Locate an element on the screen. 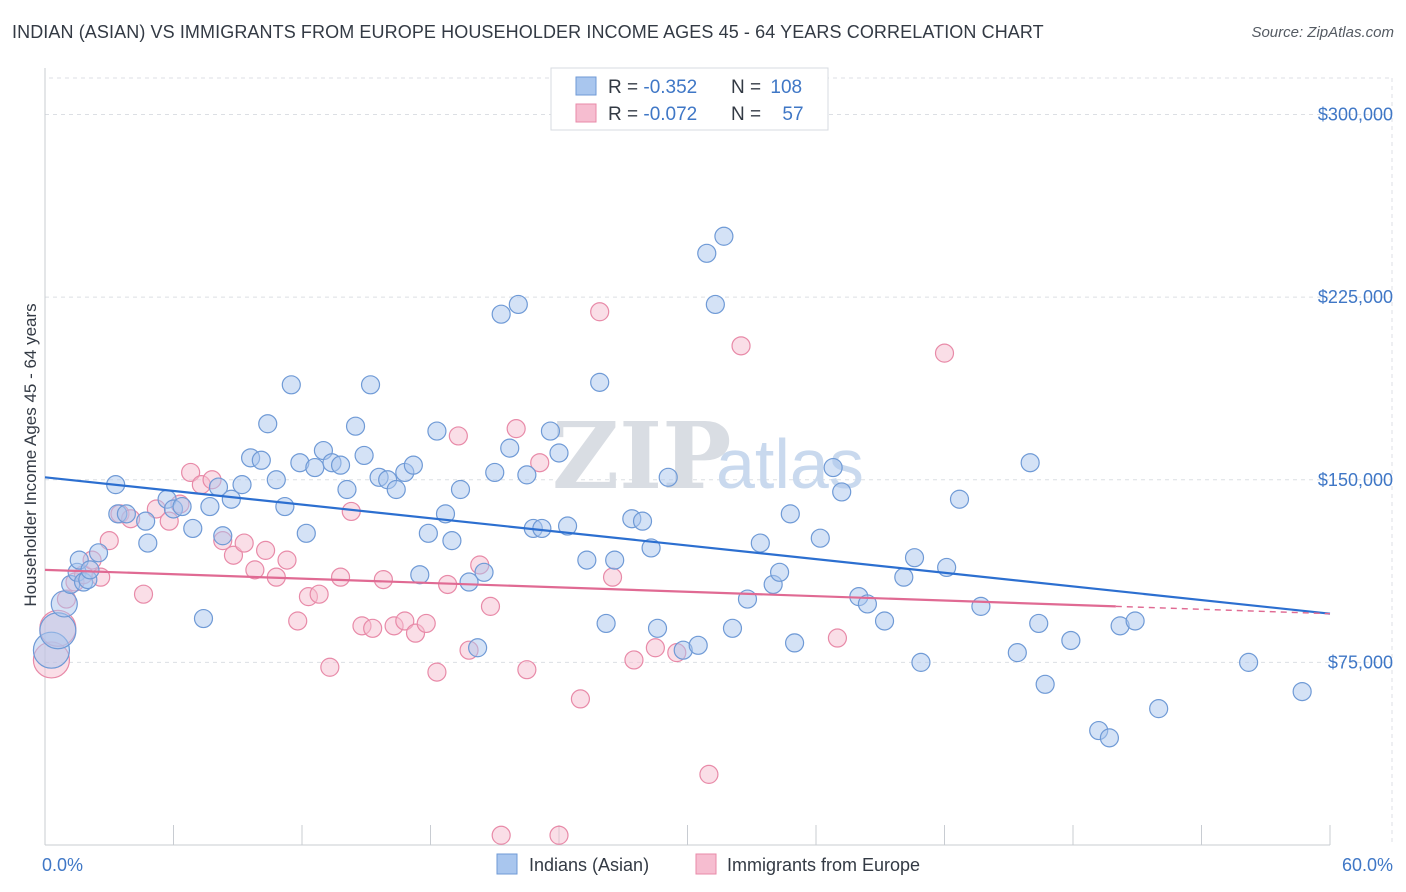 The image size is (1406, 892). legend-r-value: -0.352 is located at coordinates (670, 87).